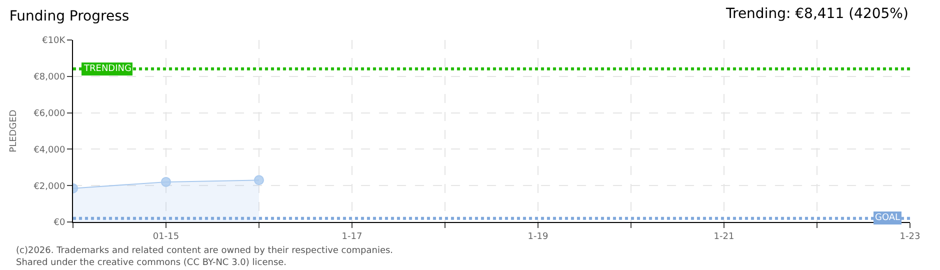 This screenshot has height=270, width=940. I want to click on ref-line-label: TRENDING, so click(107, 69).